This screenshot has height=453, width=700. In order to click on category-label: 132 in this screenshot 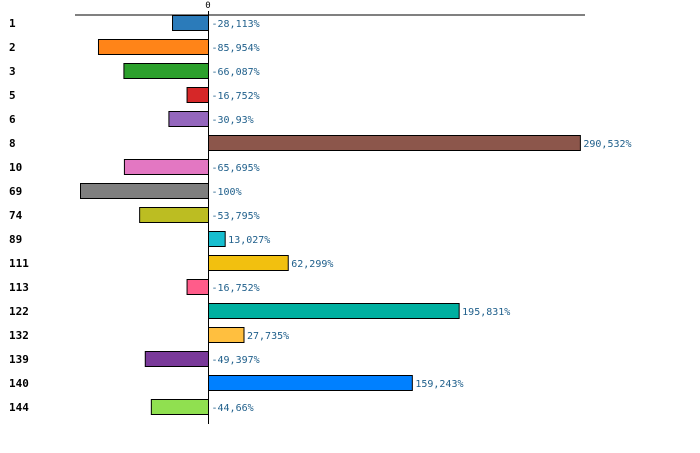, I will do `click(19, 335)`.